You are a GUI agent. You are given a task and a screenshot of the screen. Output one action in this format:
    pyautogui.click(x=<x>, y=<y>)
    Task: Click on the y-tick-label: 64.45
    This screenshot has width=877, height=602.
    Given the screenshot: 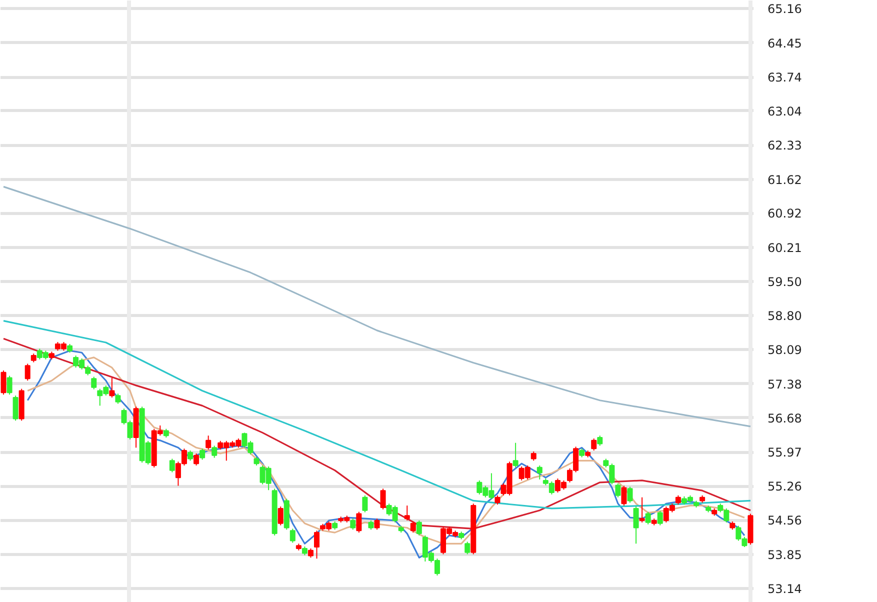 What is the action you would take?
    pyautogui.click(x=785, y=43)
    